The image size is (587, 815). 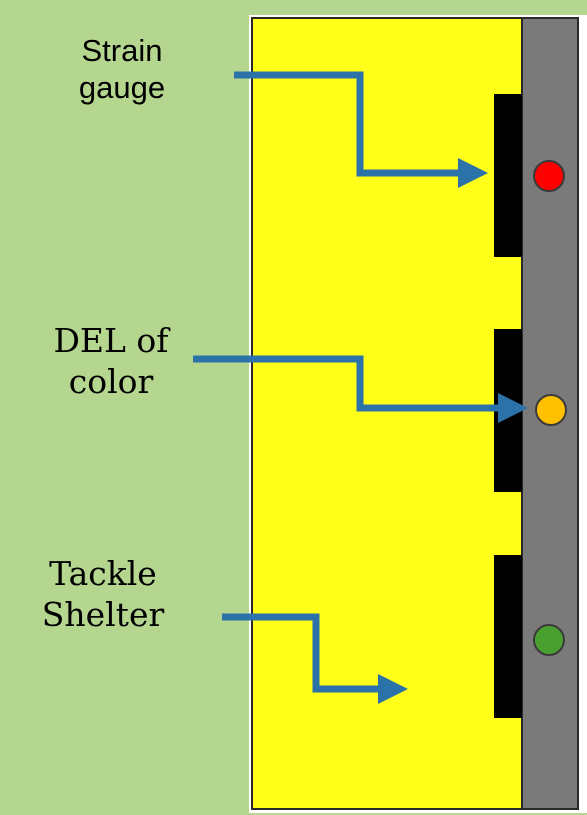 I want to click on strain-gauge-strip, so click(x=508, y=175).